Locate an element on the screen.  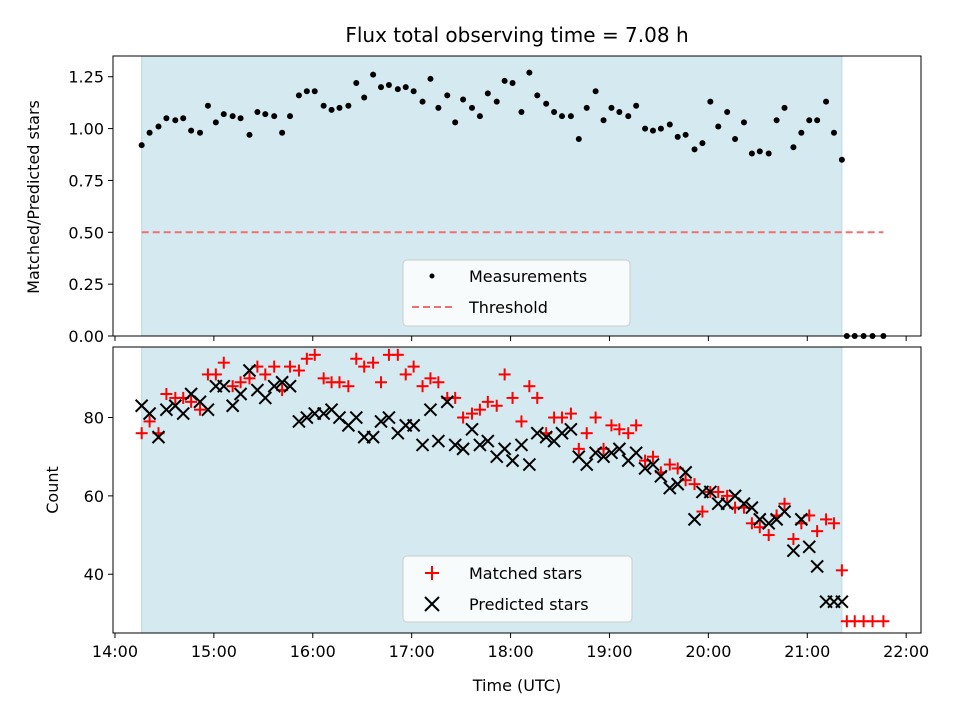
bottom-legend: Matched stars Predicted stars is located at coordinates (517, 589).